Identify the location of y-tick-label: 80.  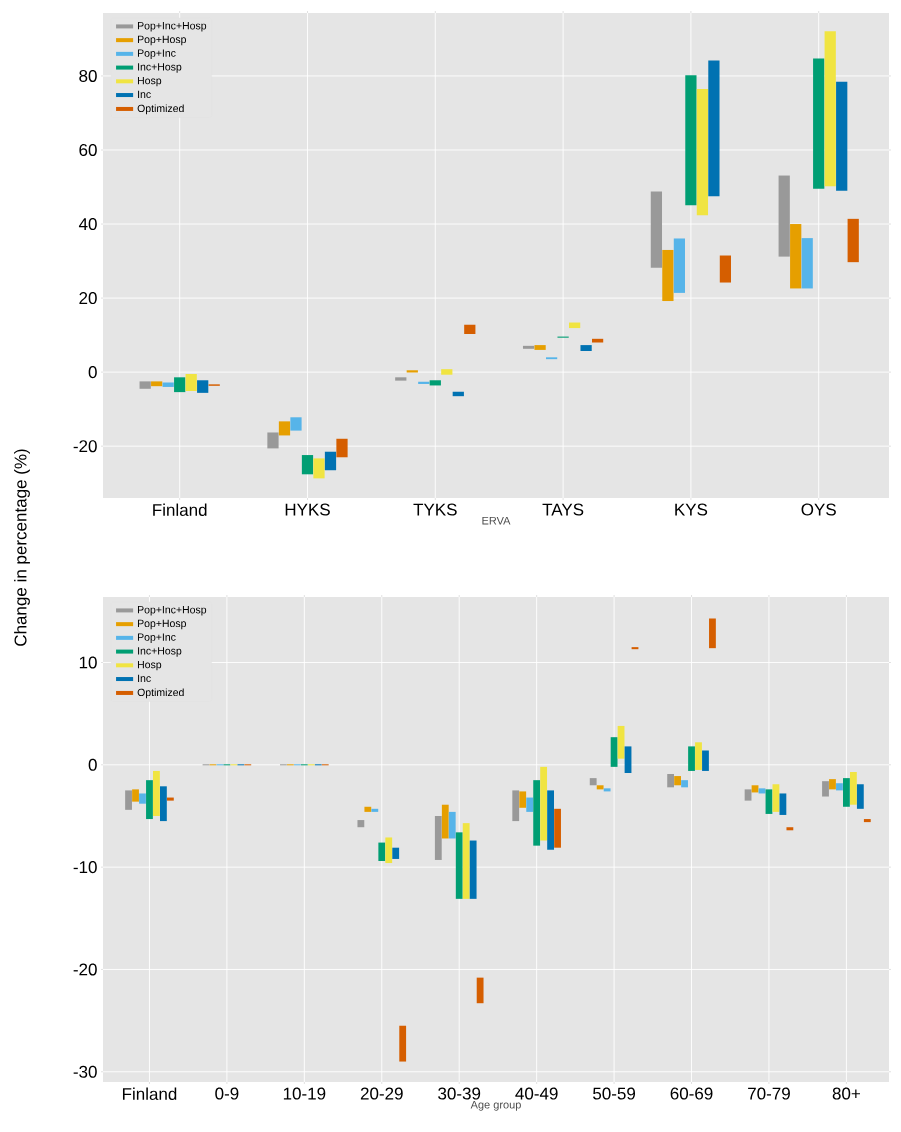
(88, 75).